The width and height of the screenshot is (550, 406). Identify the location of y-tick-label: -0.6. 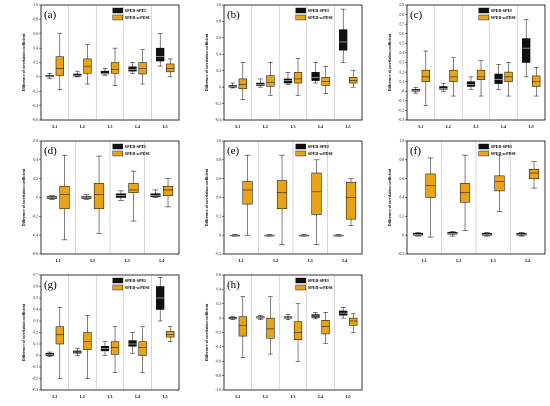
(218, 361).